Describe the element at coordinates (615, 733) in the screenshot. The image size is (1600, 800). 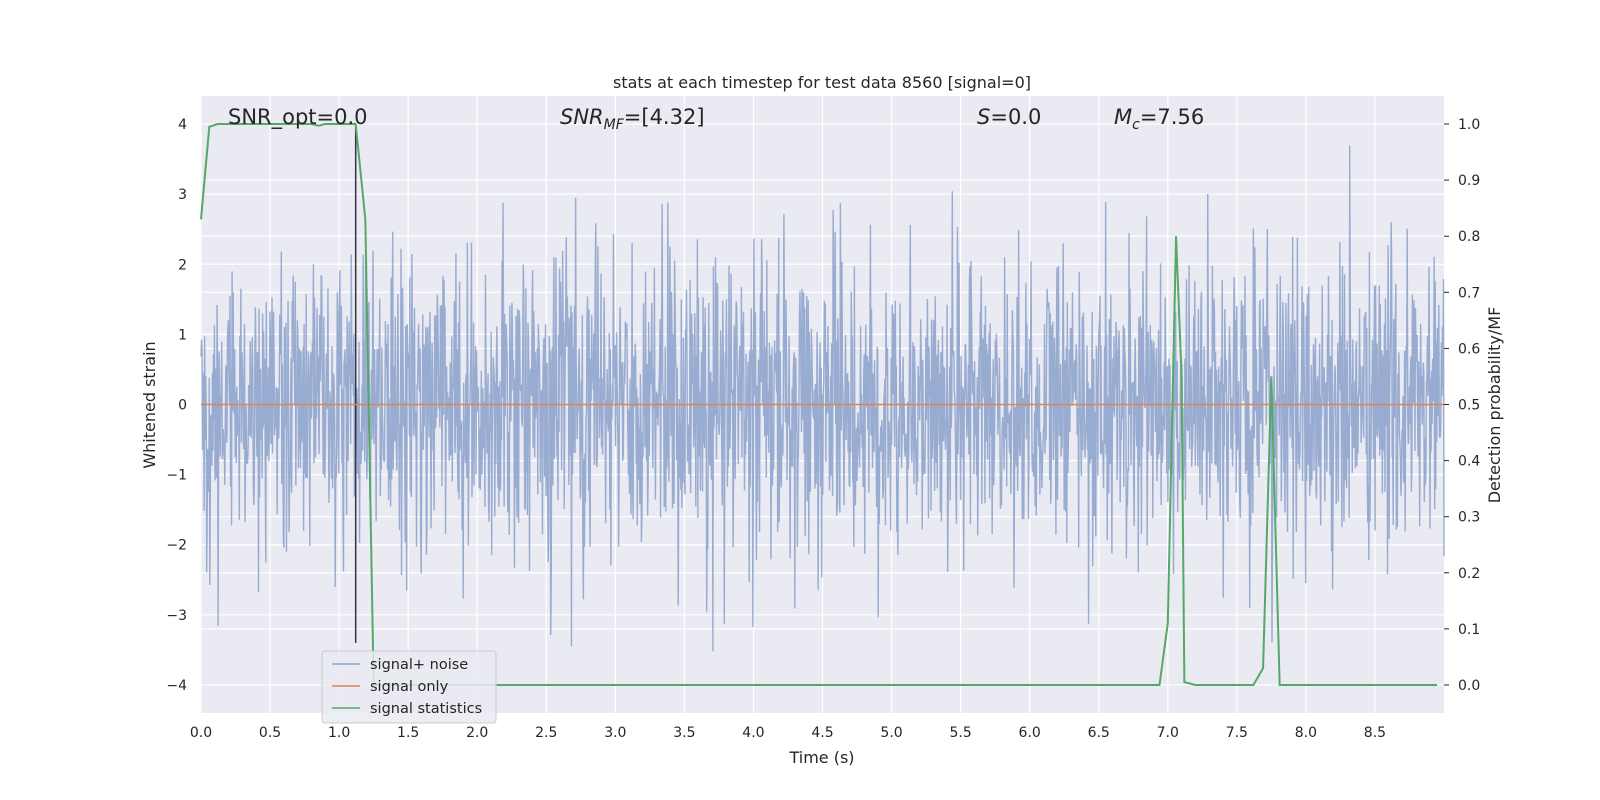
I see `x-tick-label: 3.0` at that location.